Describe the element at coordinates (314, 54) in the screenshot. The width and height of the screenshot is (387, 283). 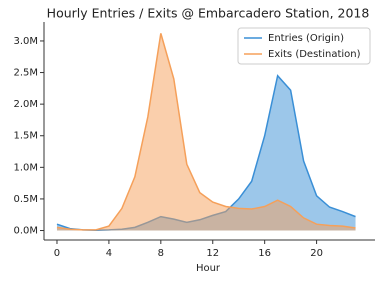
I see `legend-label: Exits (Destination)` at that location.